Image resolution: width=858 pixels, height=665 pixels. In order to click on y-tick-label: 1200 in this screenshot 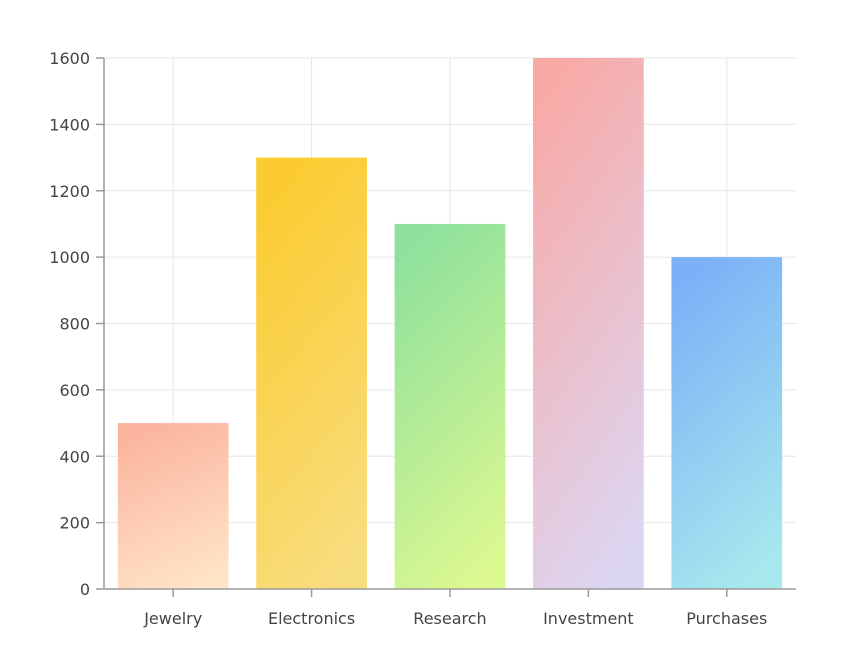, I will do `click(69, 191)`.